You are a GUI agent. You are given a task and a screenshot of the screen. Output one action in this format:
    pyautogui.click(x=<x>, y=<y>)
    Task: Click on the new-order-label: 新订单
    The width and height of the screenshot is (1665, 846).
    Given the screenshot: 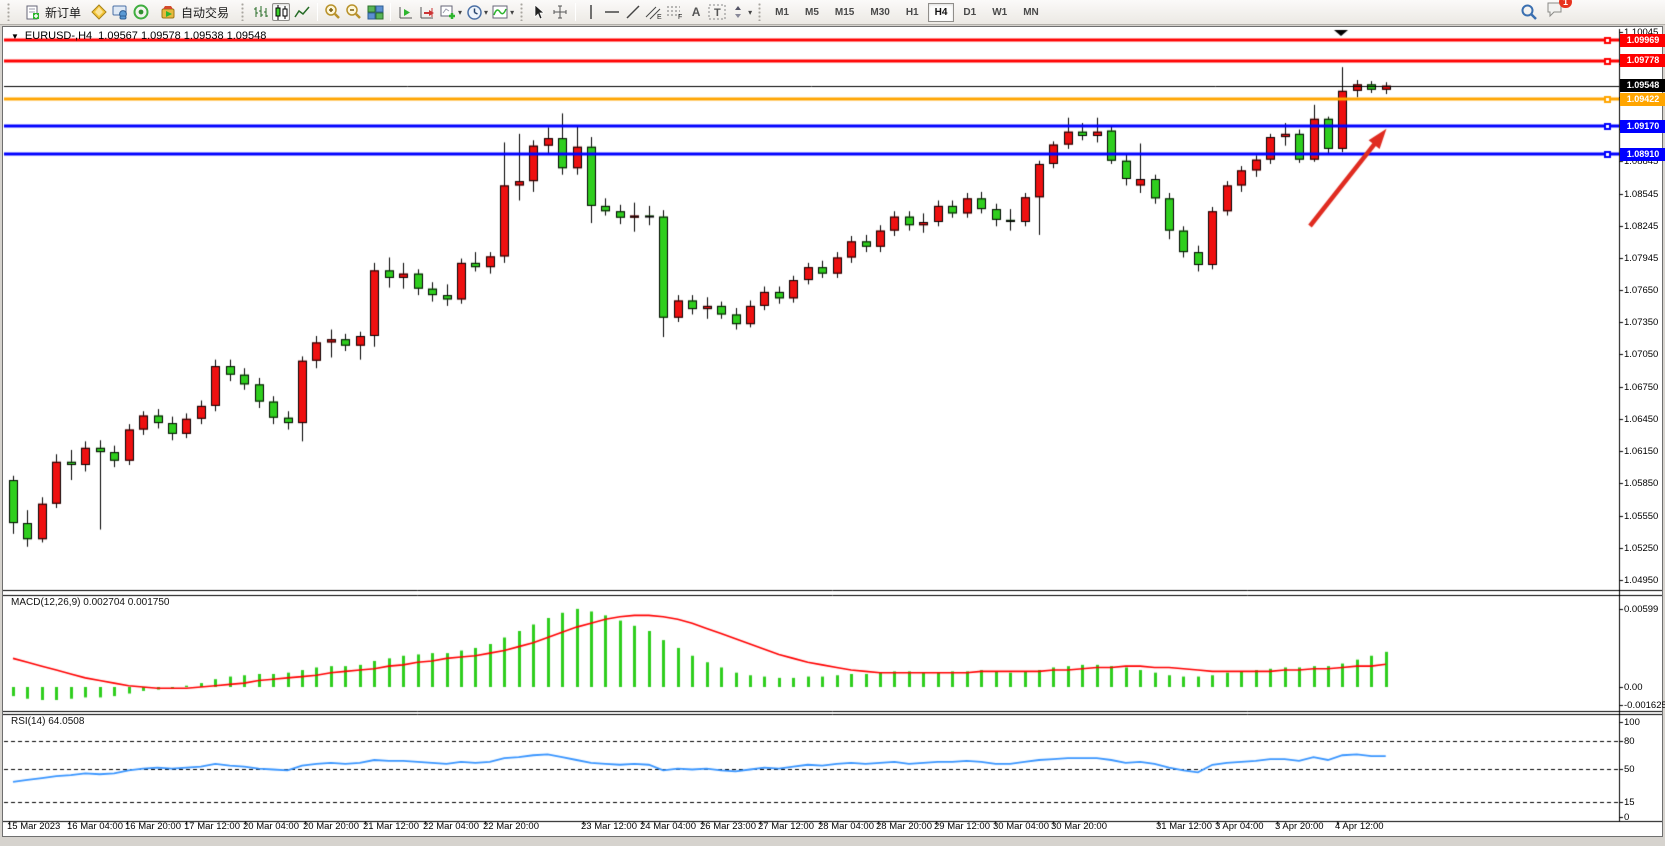 What is the action you would take?
    pyautogui.click(x=63, y=12)
    